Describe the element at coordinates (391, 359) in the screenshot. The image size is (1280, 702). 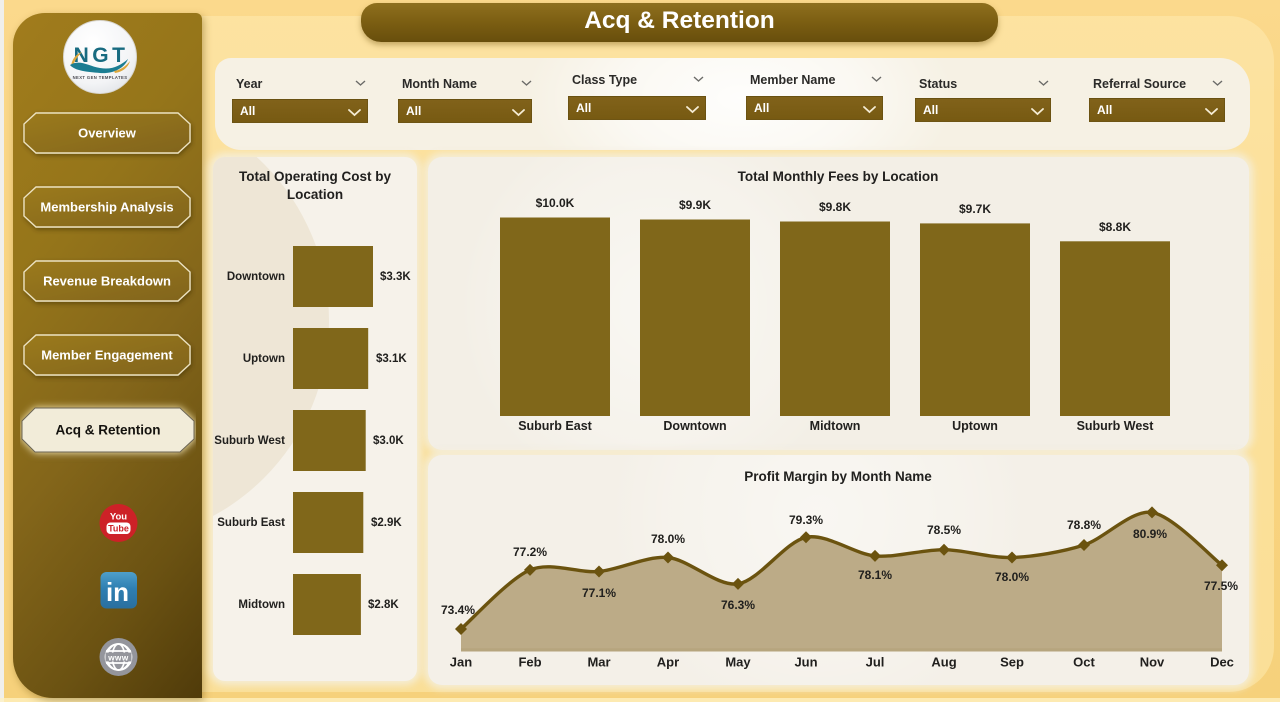
I see `svg-text: $3.1K` at that location.